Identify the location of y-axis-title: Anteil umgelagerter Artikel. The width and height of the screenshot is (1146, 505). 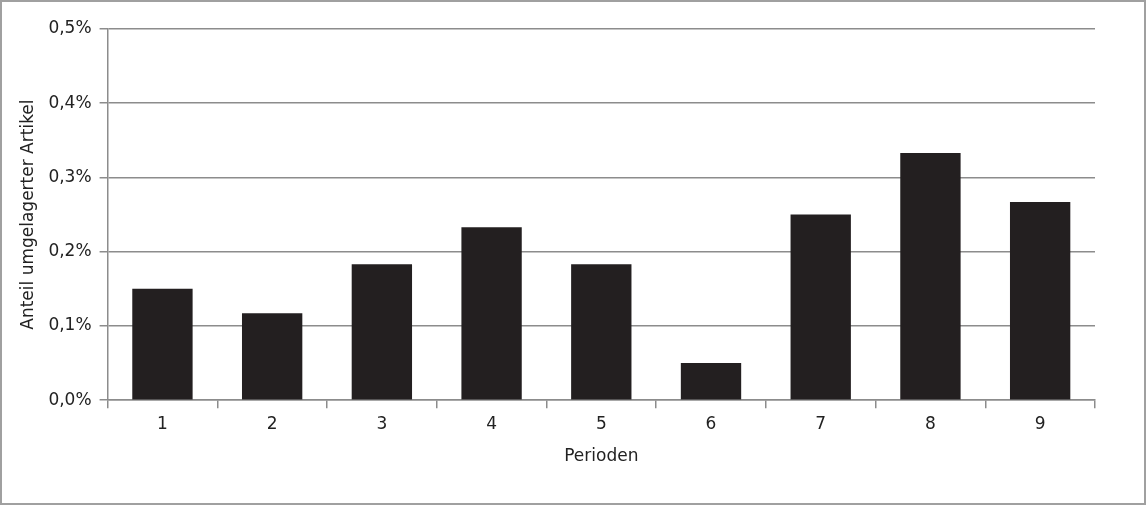
(26, 214).